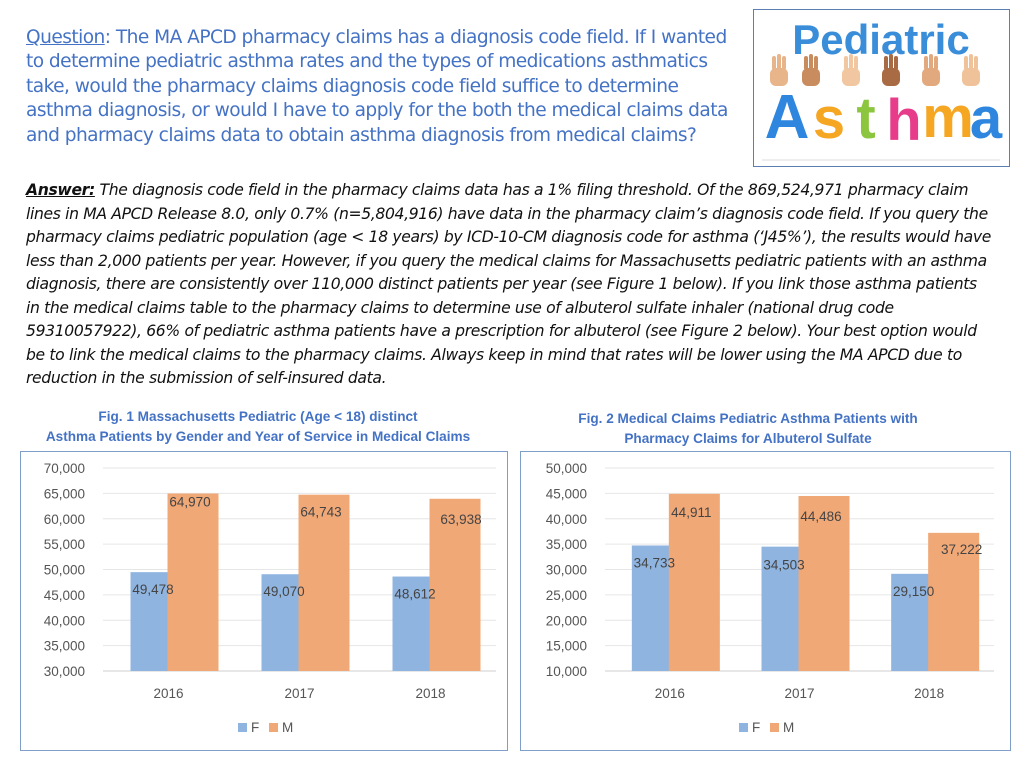 The width and height of the screenshot is (1024, 768). Describe the element at coordinates (60, 190) in the screenshot. I see `answer-label: Answer:` at that location.